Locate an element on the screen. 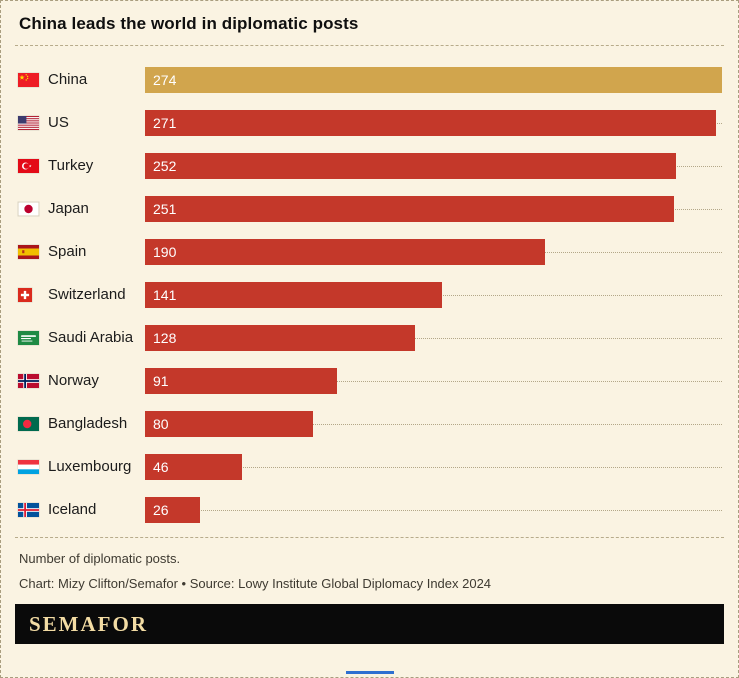  country-label: Spain is located at coordinates (67, 251).